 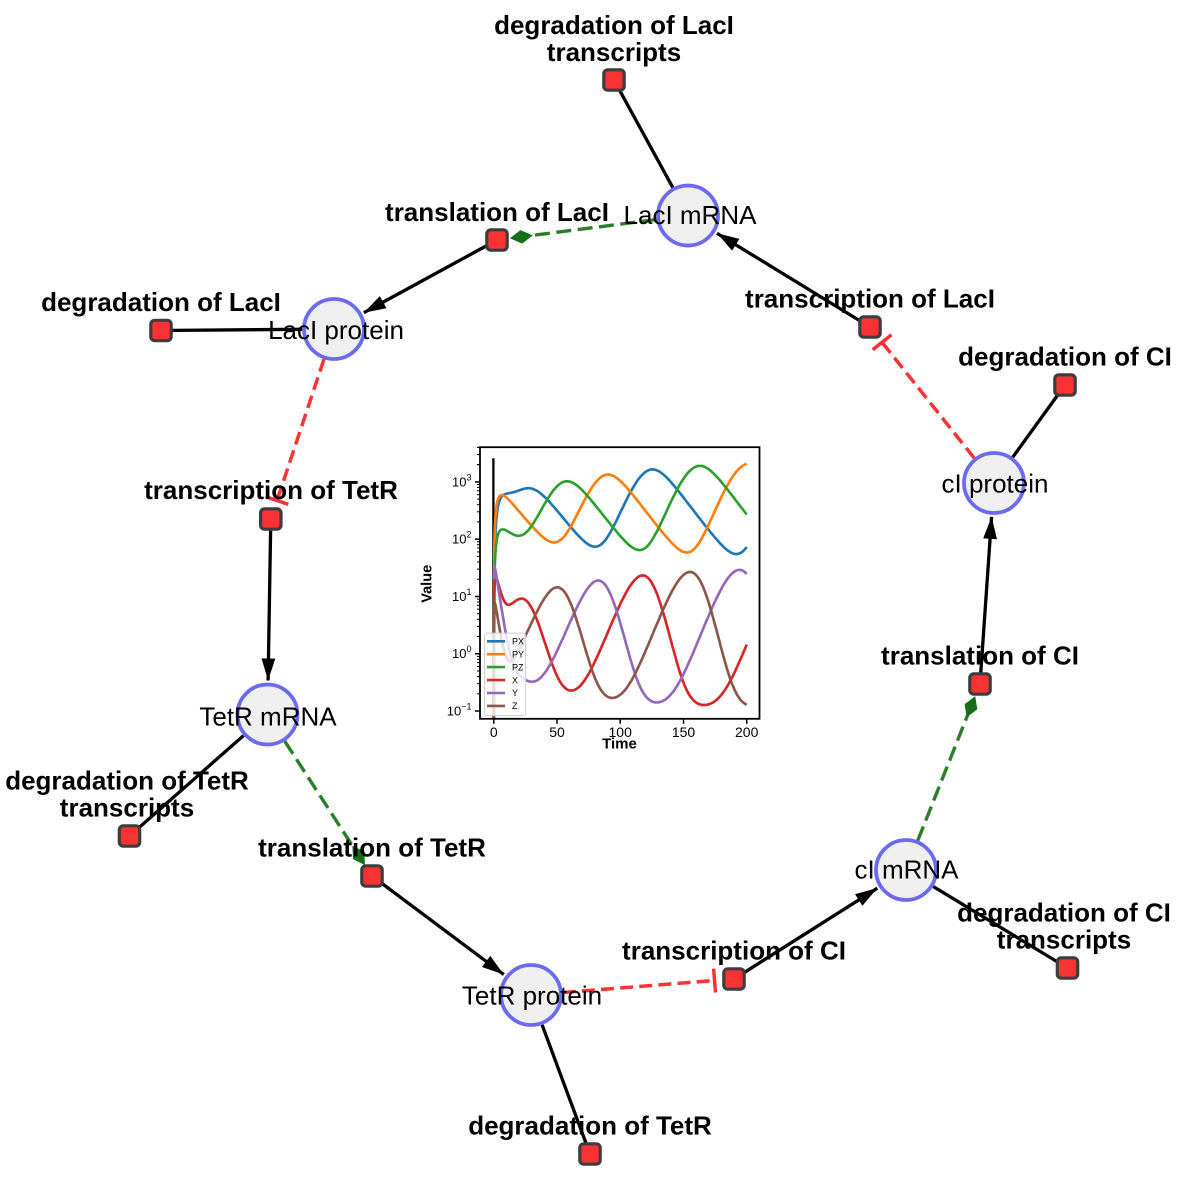 I want to click on svg-text: PX, so click(x=518, y=642).